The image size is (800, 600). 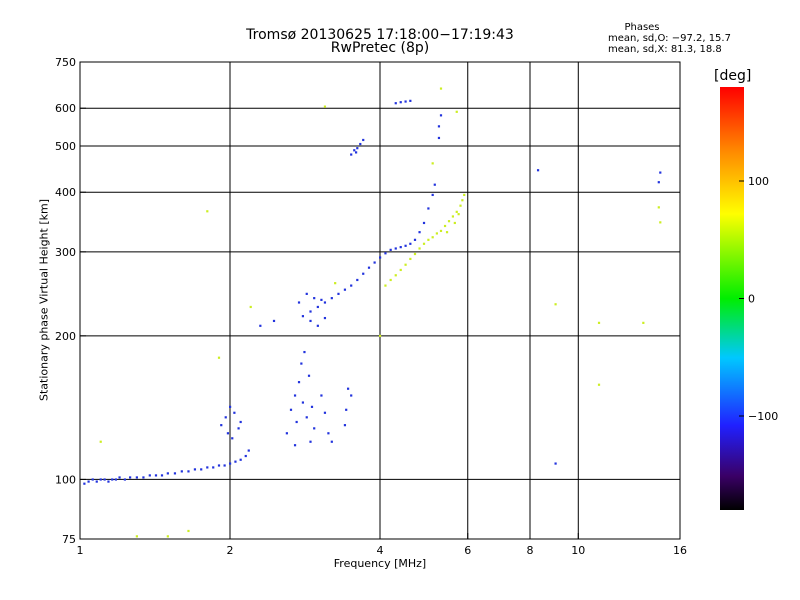 I want to click on chart-title: Tromsø 20130625 17:18:00−17:19:43, so click(x=380, y=35).